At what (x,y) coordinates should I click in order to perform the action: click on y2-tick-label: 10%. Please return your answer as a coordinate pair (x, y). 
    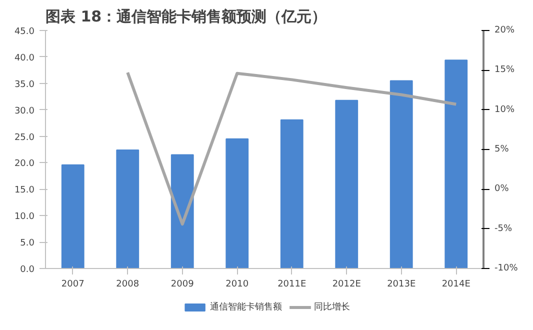
    Looking at the image, I should click on (504, 109).